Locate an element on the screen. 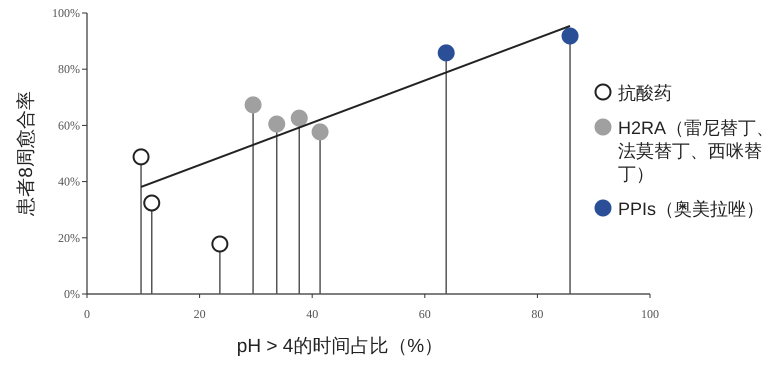 This screenshot has height=370, width=782. legend-label: 抗酸药 is located at coordinates (645, 93).